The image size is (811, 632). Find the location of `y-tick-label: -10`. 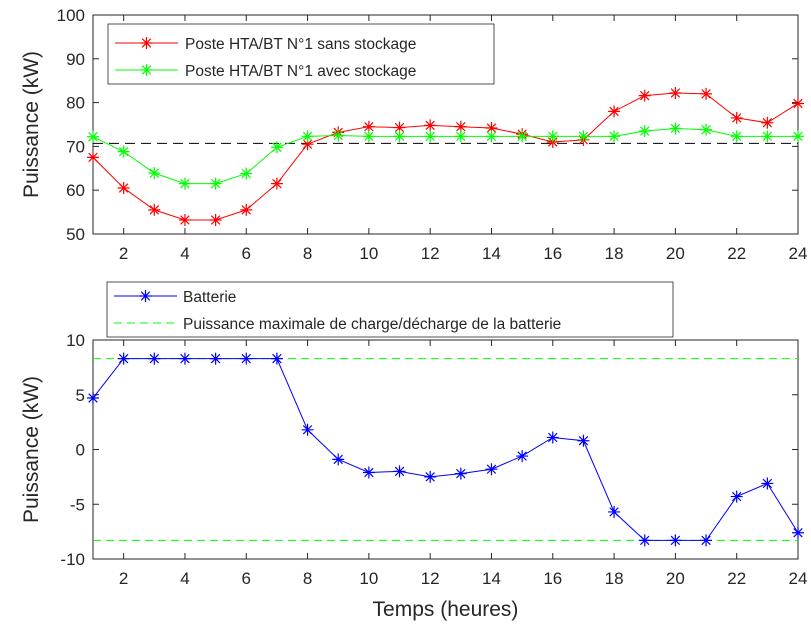

y-tick-label: -10 is located at coordinates (72, 559).